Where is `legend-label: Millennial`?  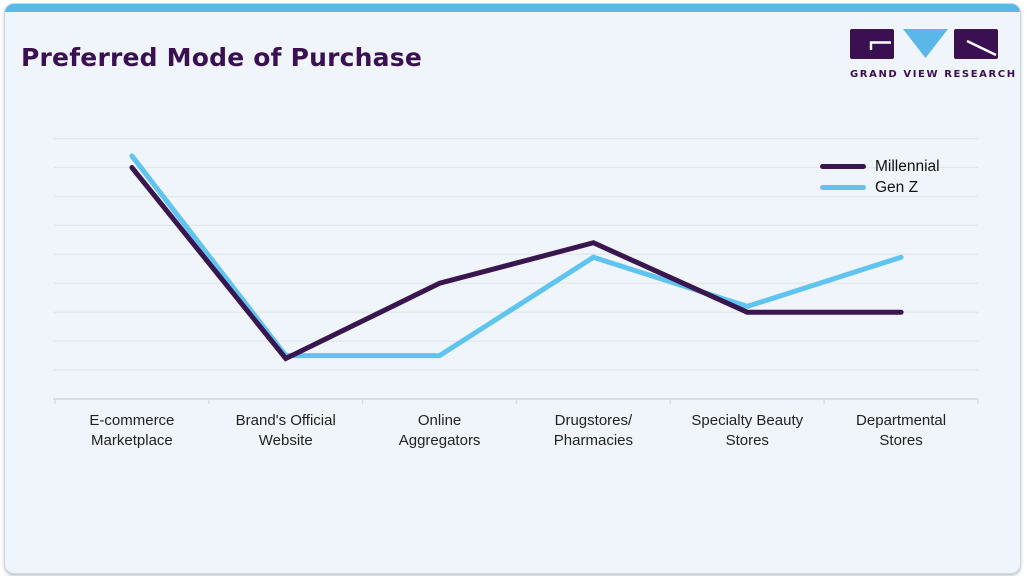
legend-label: Millennial is located at coordinates (907, 166).